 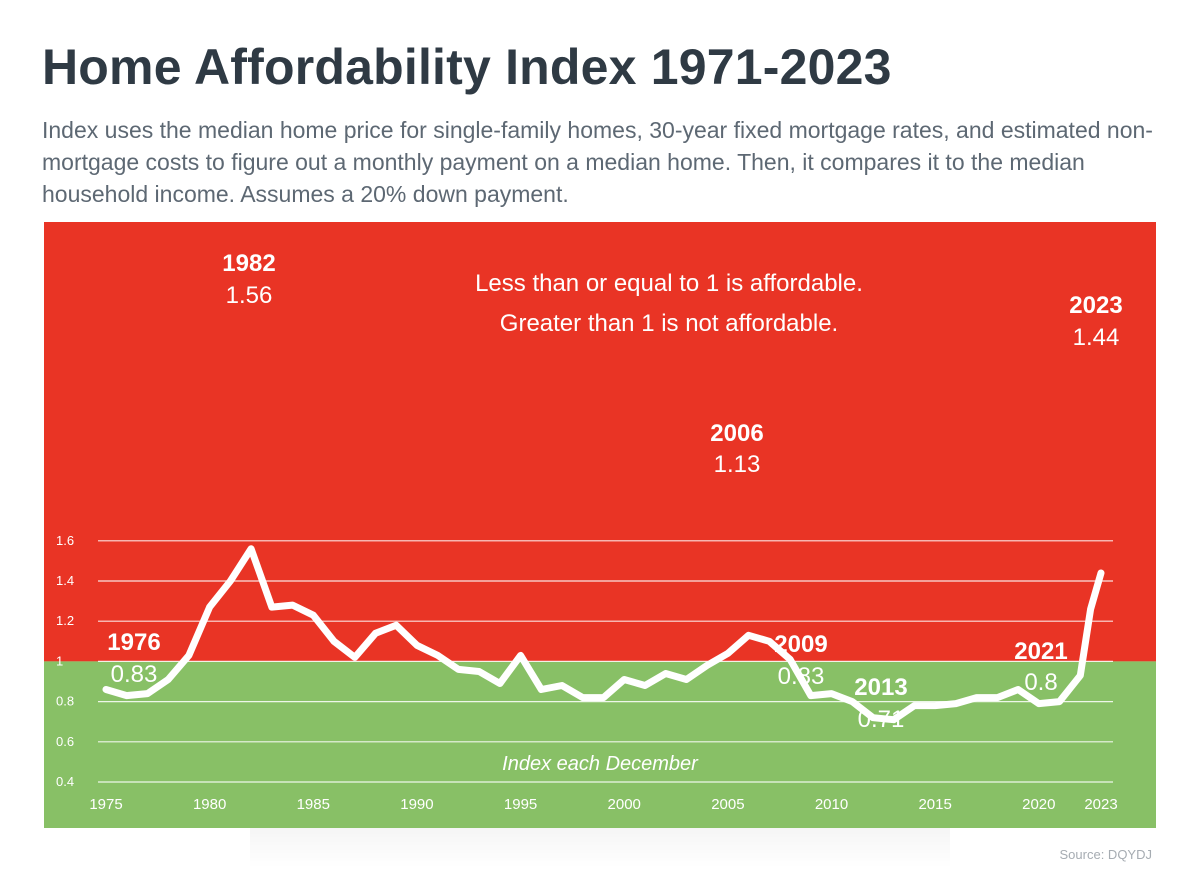 I want to click on y-tick-1.4: 1.4, so click(x=65, y=580).